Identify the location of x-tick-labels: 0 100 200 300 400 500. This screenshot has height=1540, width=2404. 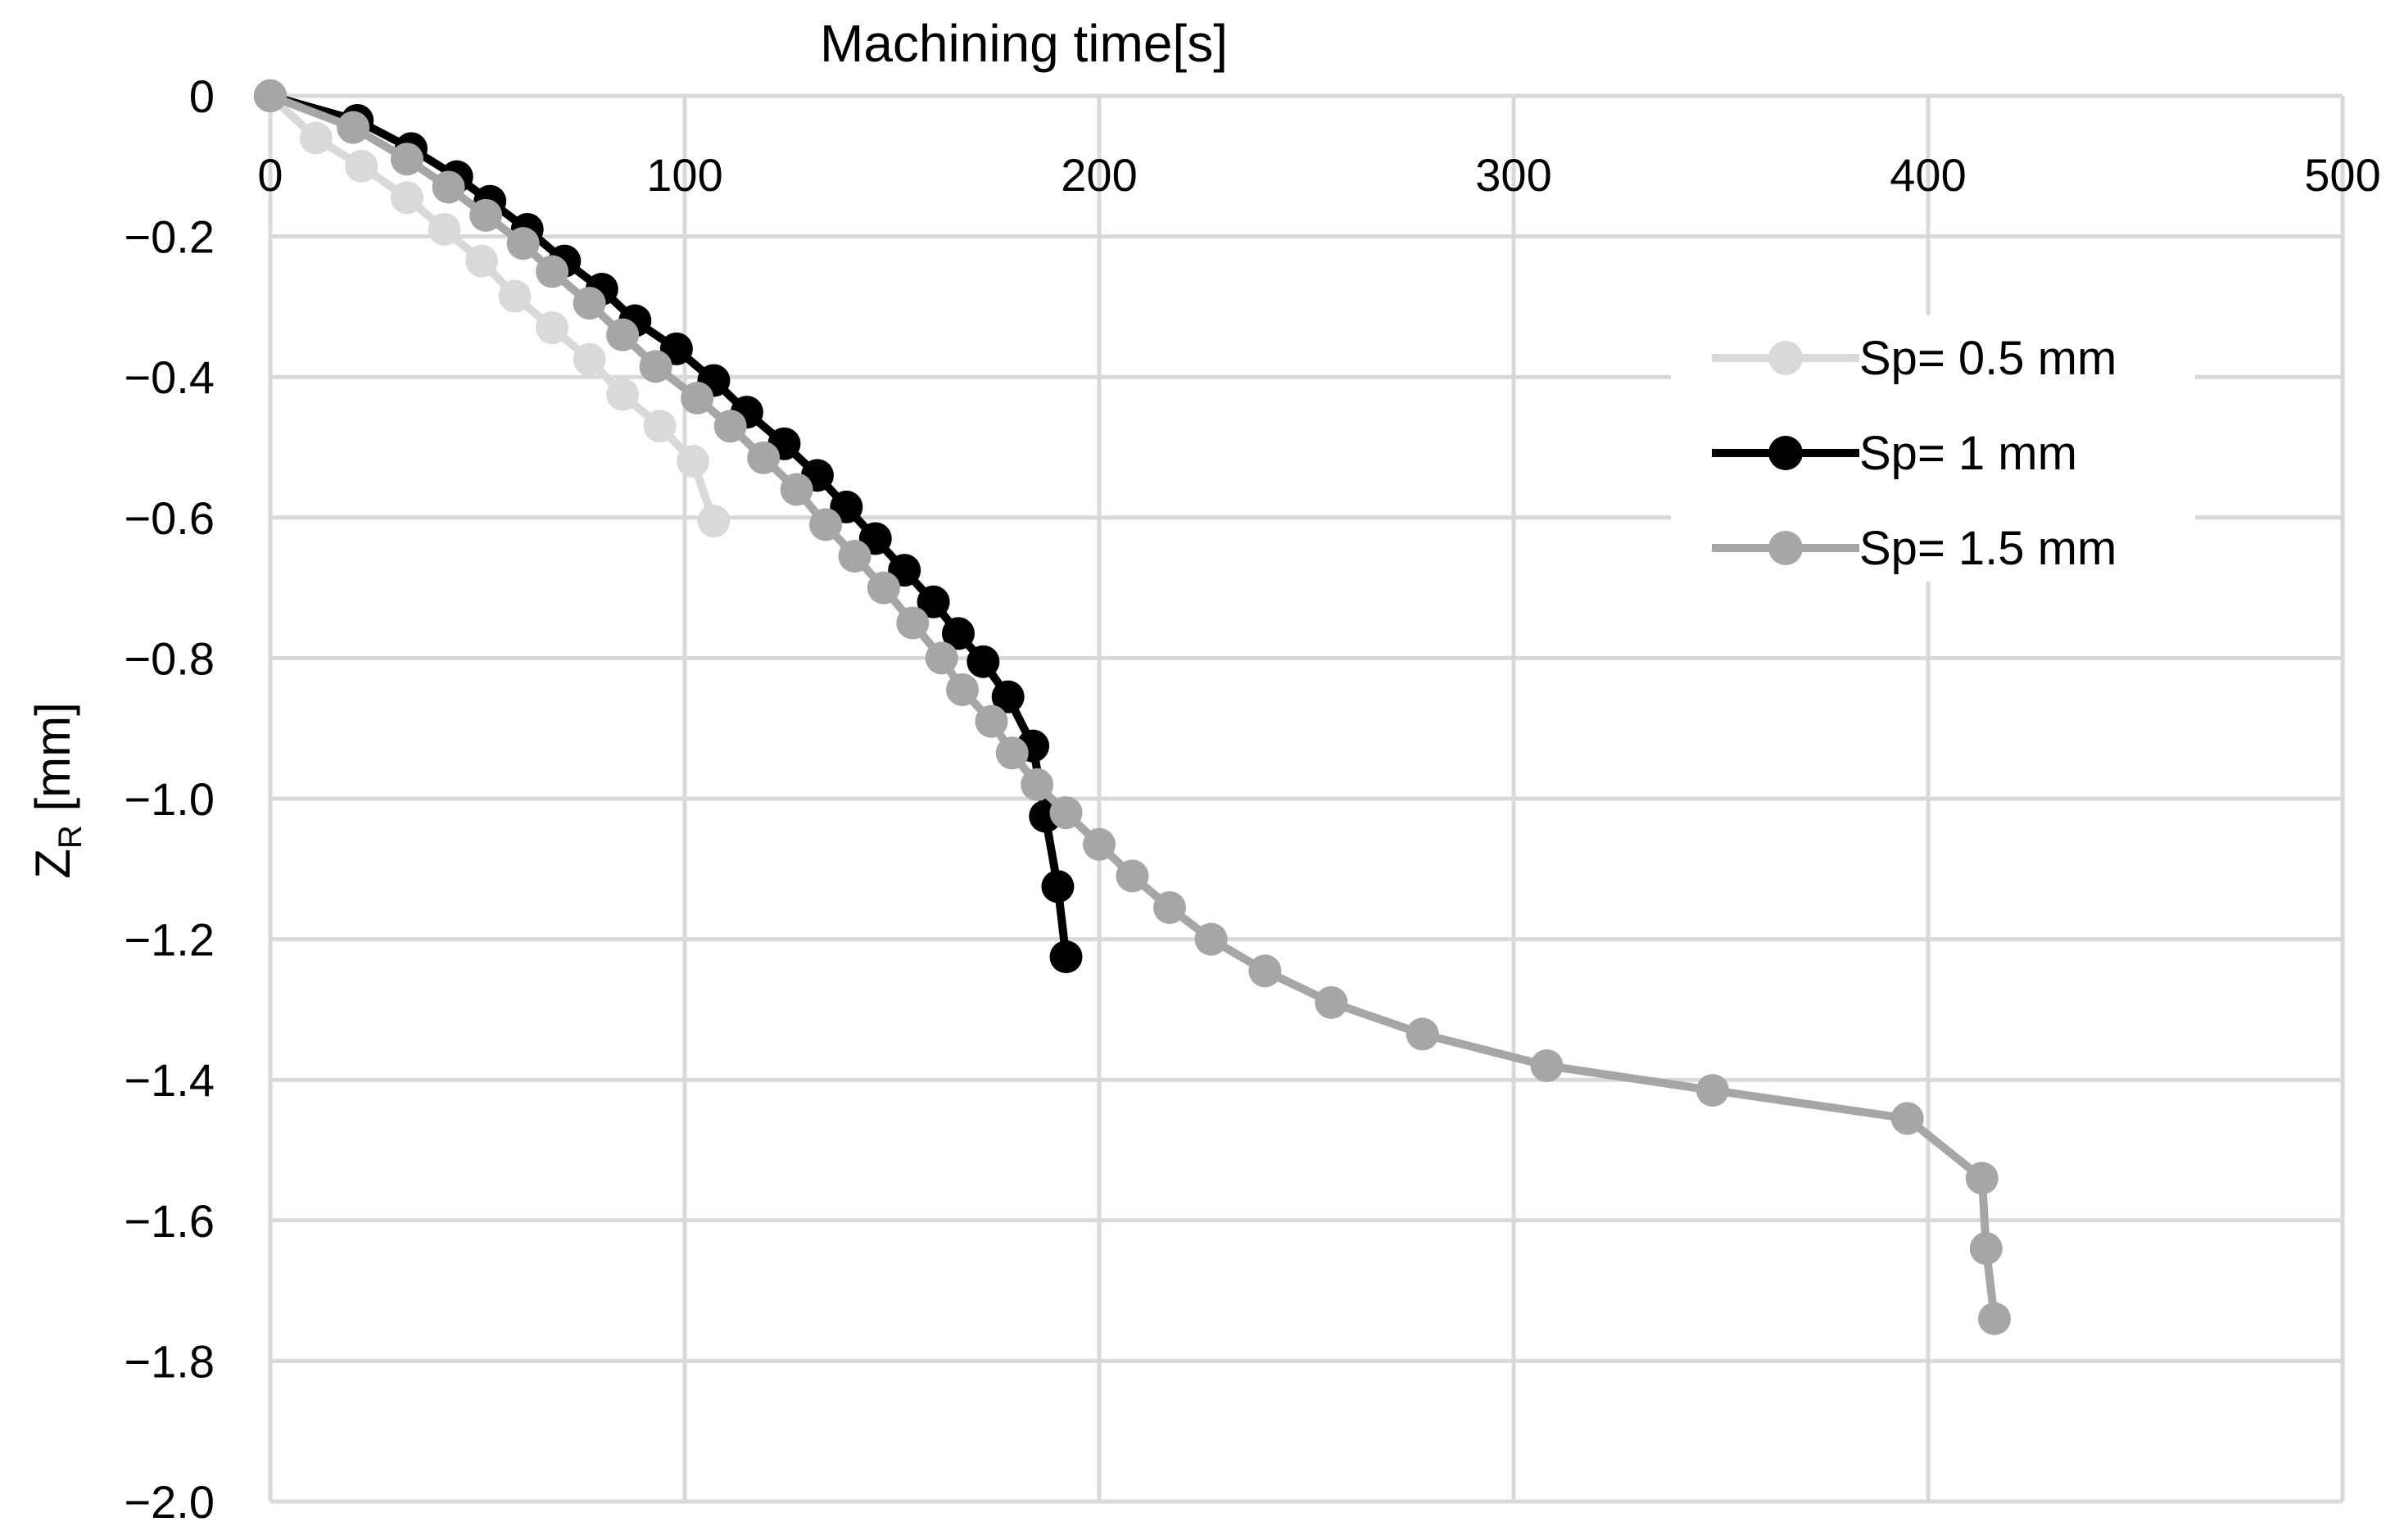
(1318, 175).